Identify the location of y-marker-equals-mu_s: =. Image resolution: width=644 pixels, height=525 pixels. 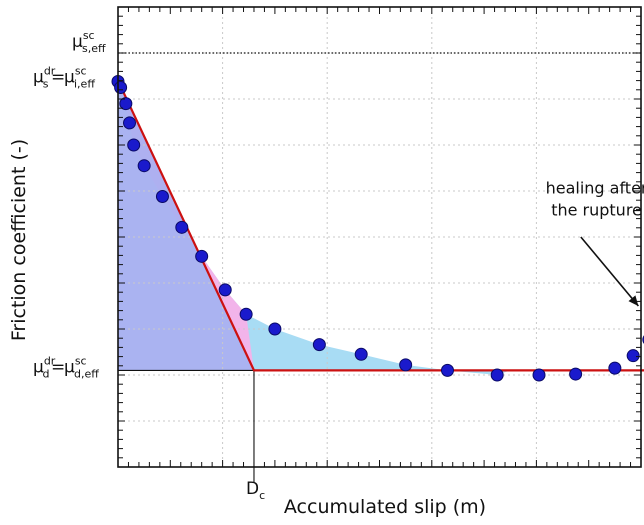
(58, 78).